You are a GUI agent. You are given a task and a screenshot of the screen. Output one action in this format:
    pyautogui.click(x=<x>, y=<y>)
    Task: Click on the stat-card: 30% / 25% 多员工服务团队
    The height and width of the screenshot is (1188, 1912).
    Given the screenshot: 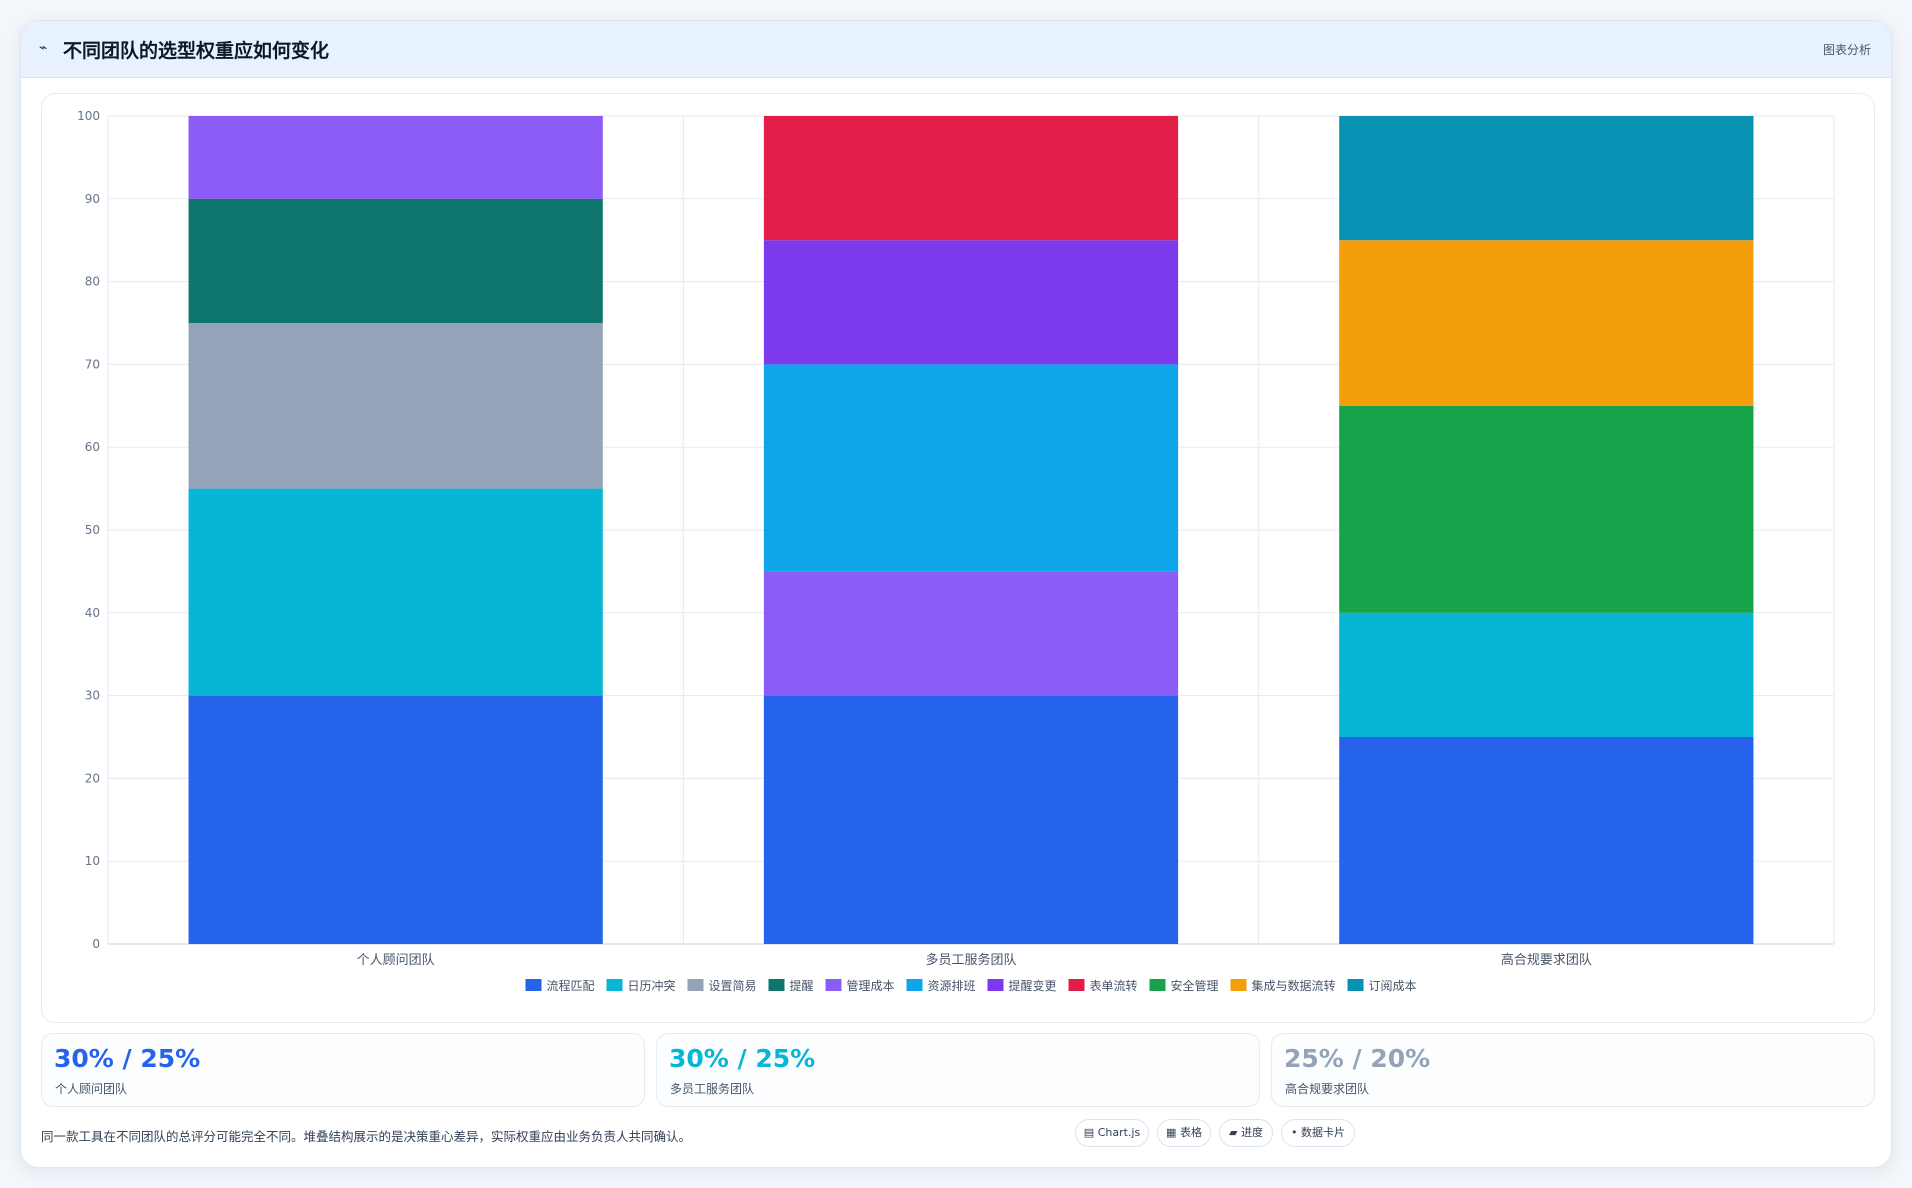 What is the action you would take?
    pyautogui.click(x=958, y=1070)
    